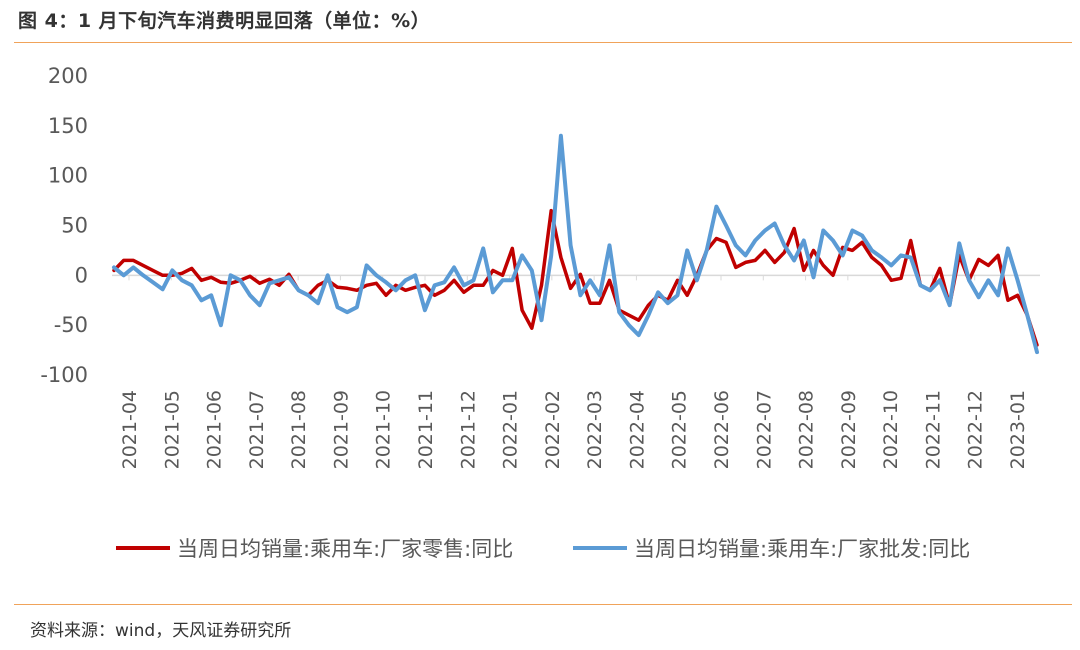  Describe the element at coordinates (426, 429) in the screenshot. I see `x-tick-label: 2021-11` at that location.